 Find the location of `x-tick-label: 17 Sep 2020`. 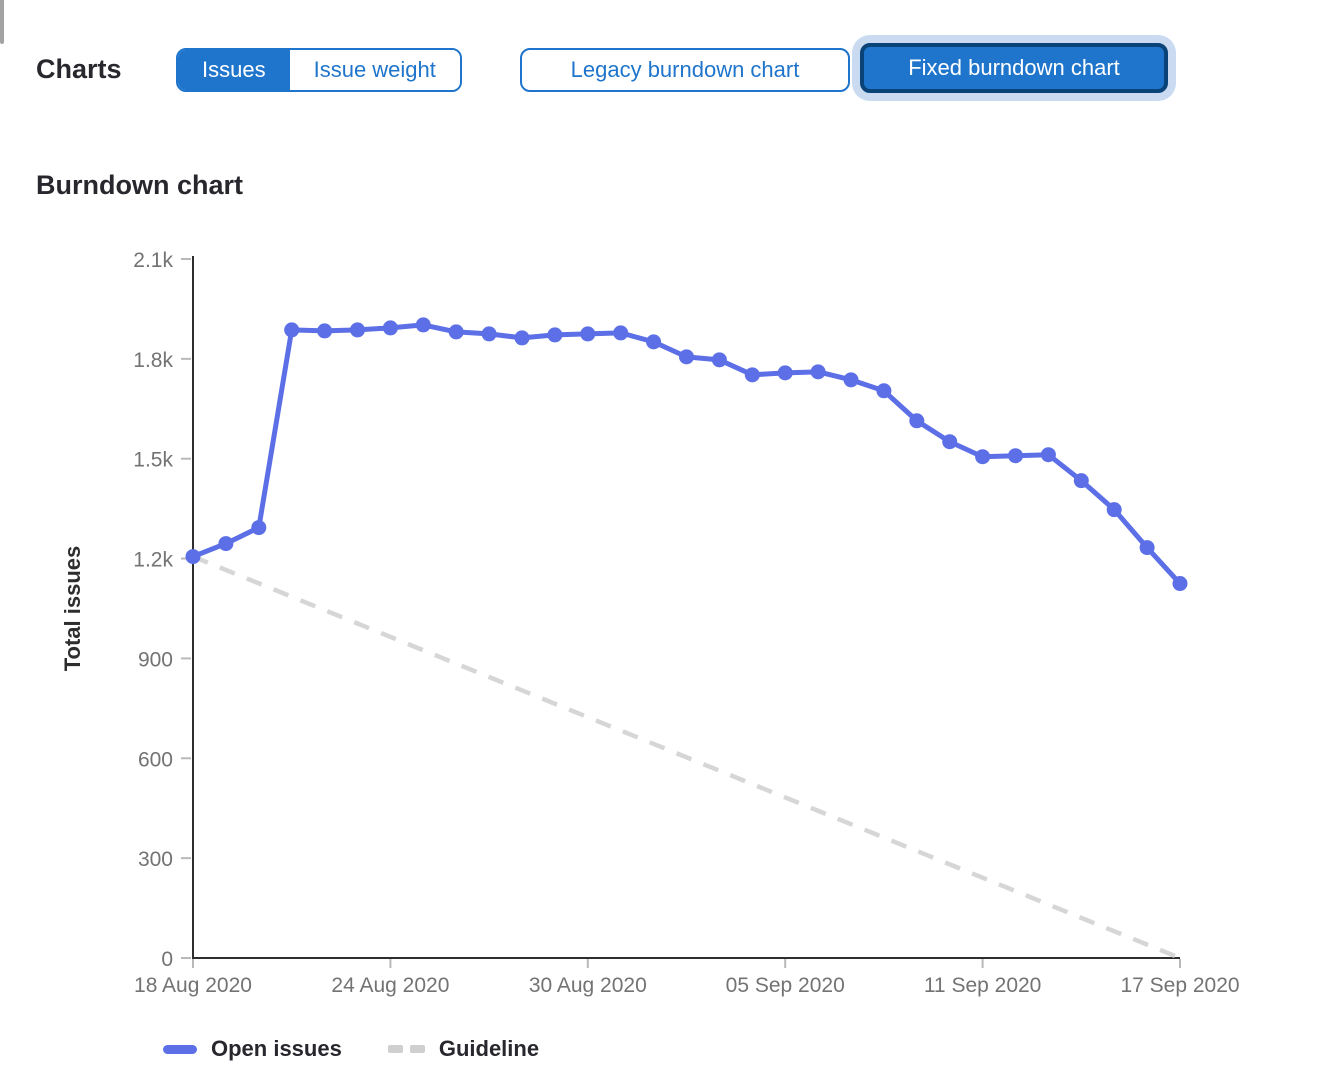

x-tick-label: 17 Sep 2020 is located at coordinates (1179, 985).